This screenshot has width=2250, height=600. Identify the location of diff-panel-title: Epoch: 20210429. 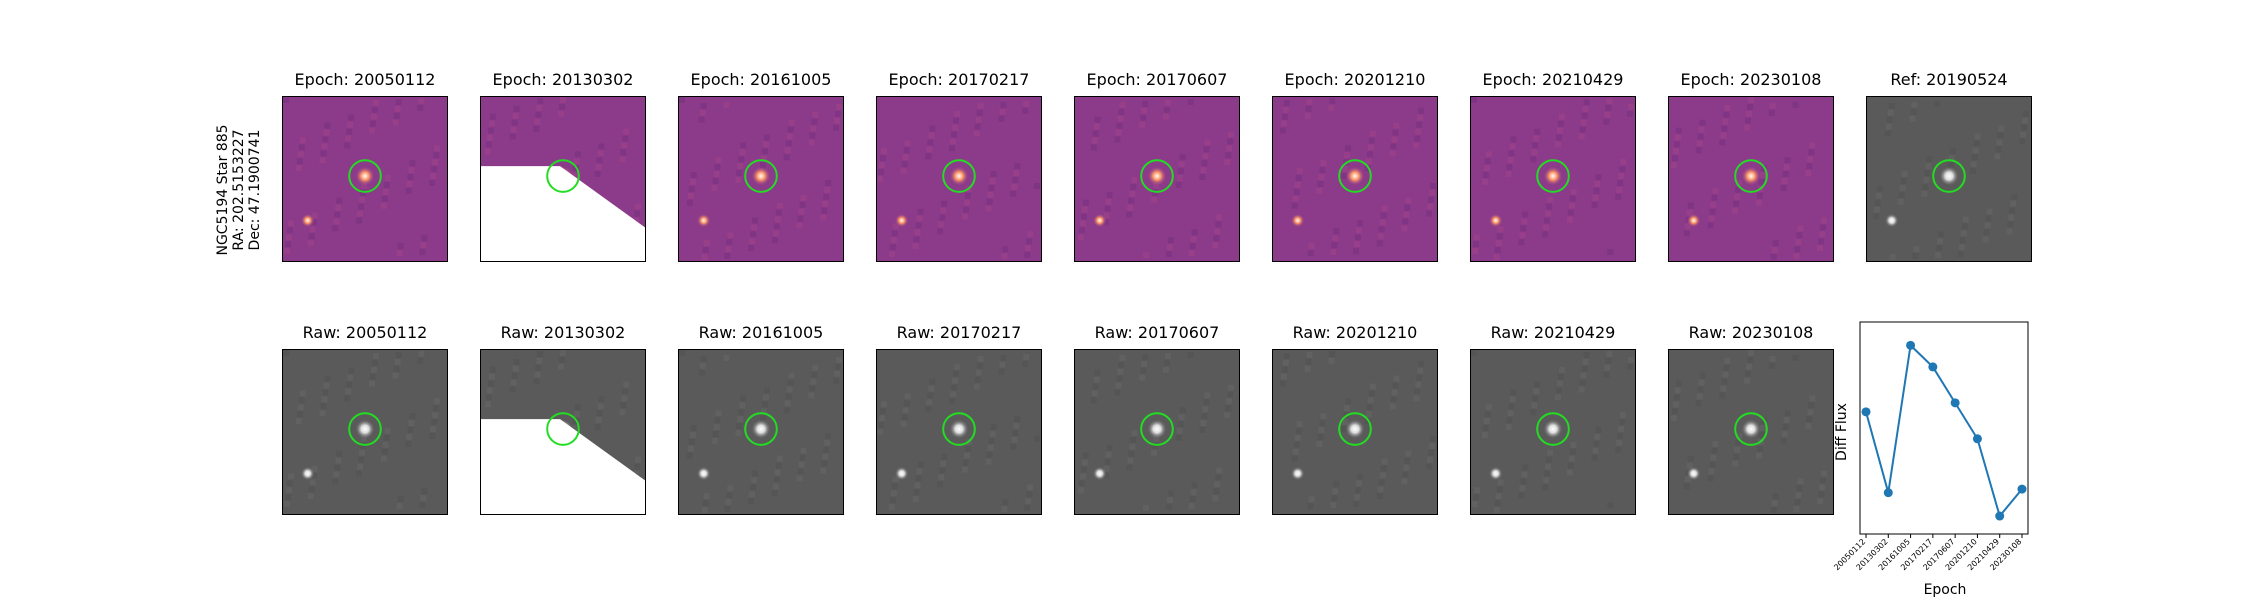
(1553, 80).